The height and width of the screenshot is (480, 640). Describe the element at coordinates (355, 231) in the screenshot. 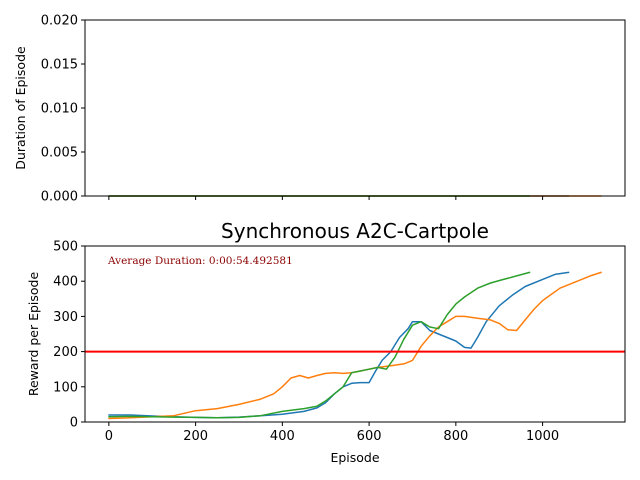

I see `reward-chart-title: Synchronous A2C-Cartpole` at that location.